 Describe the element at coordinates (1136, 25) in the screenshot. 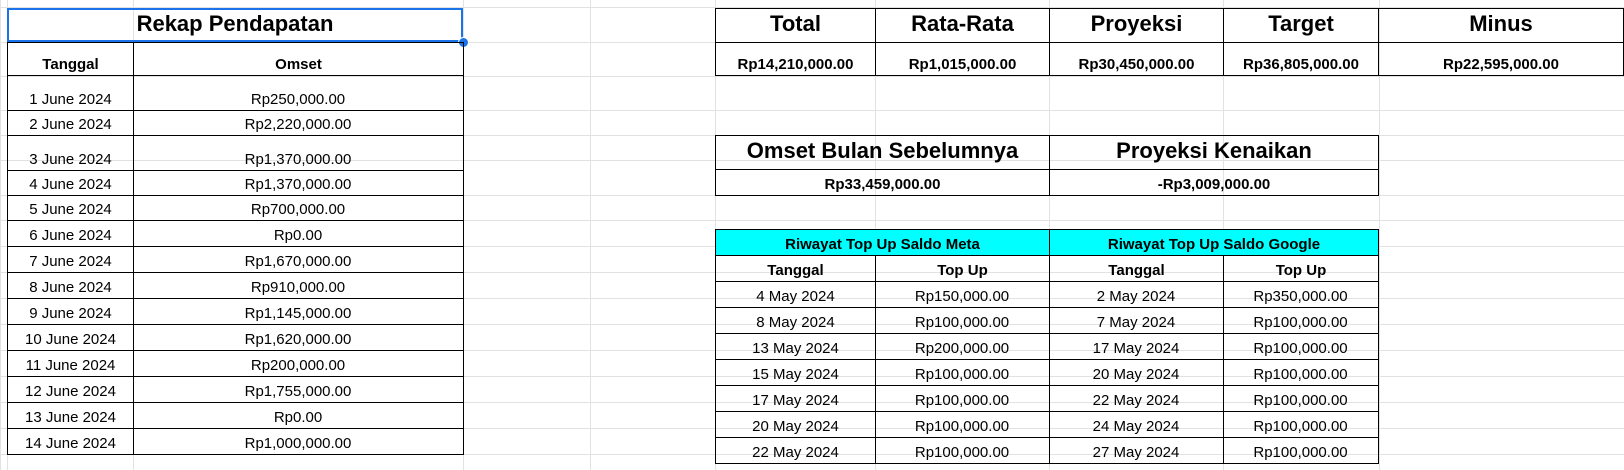

I see `summary-header-cell: Proyeksi` at that location.